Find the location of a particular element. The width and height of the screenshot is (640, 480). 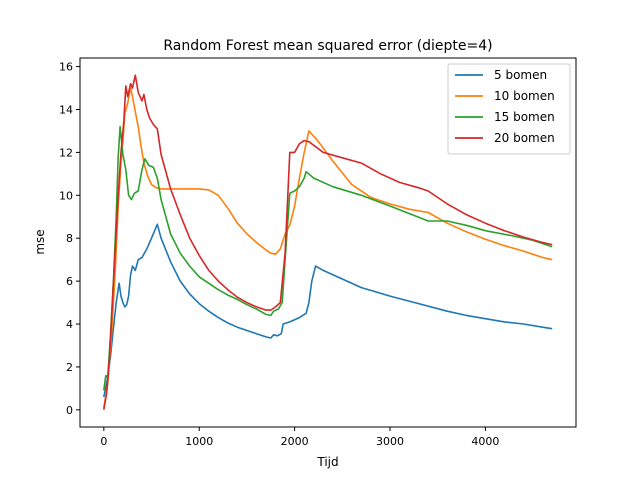

y-tick-label: 14 is located at coordinates (66, 109).